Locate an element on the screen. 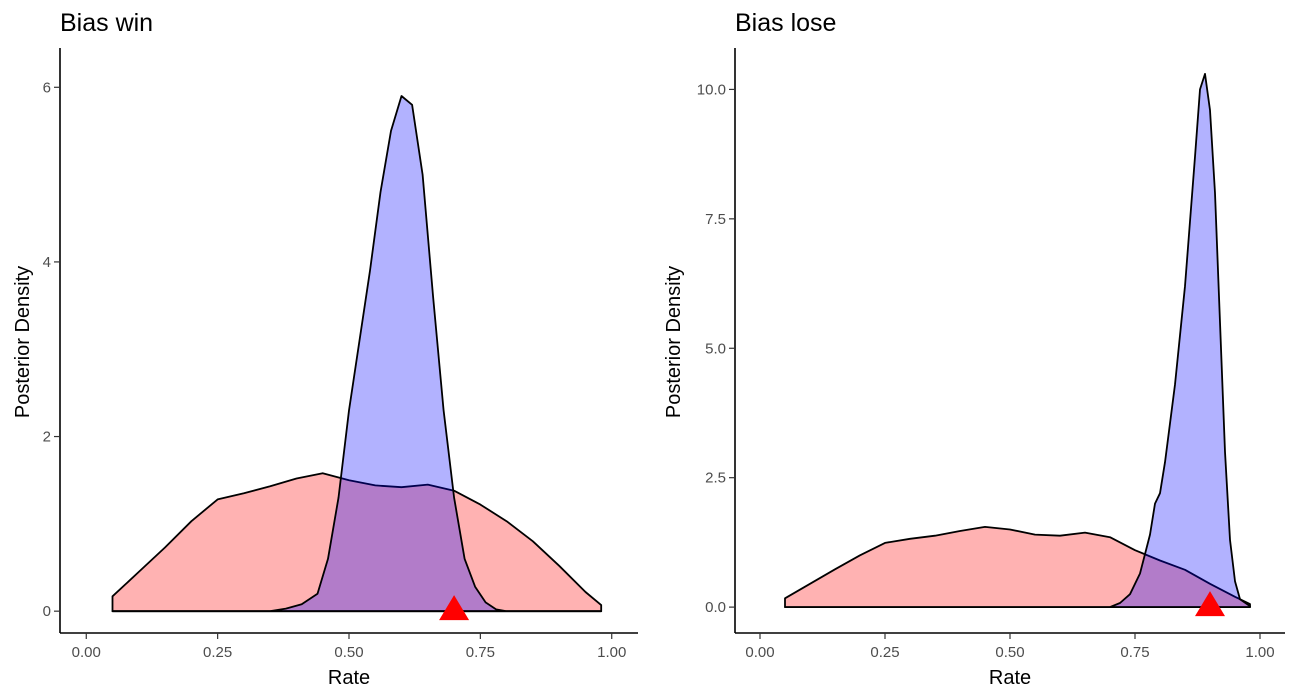  y-tick-label: 2.5 is located at coordinates (715, 478).